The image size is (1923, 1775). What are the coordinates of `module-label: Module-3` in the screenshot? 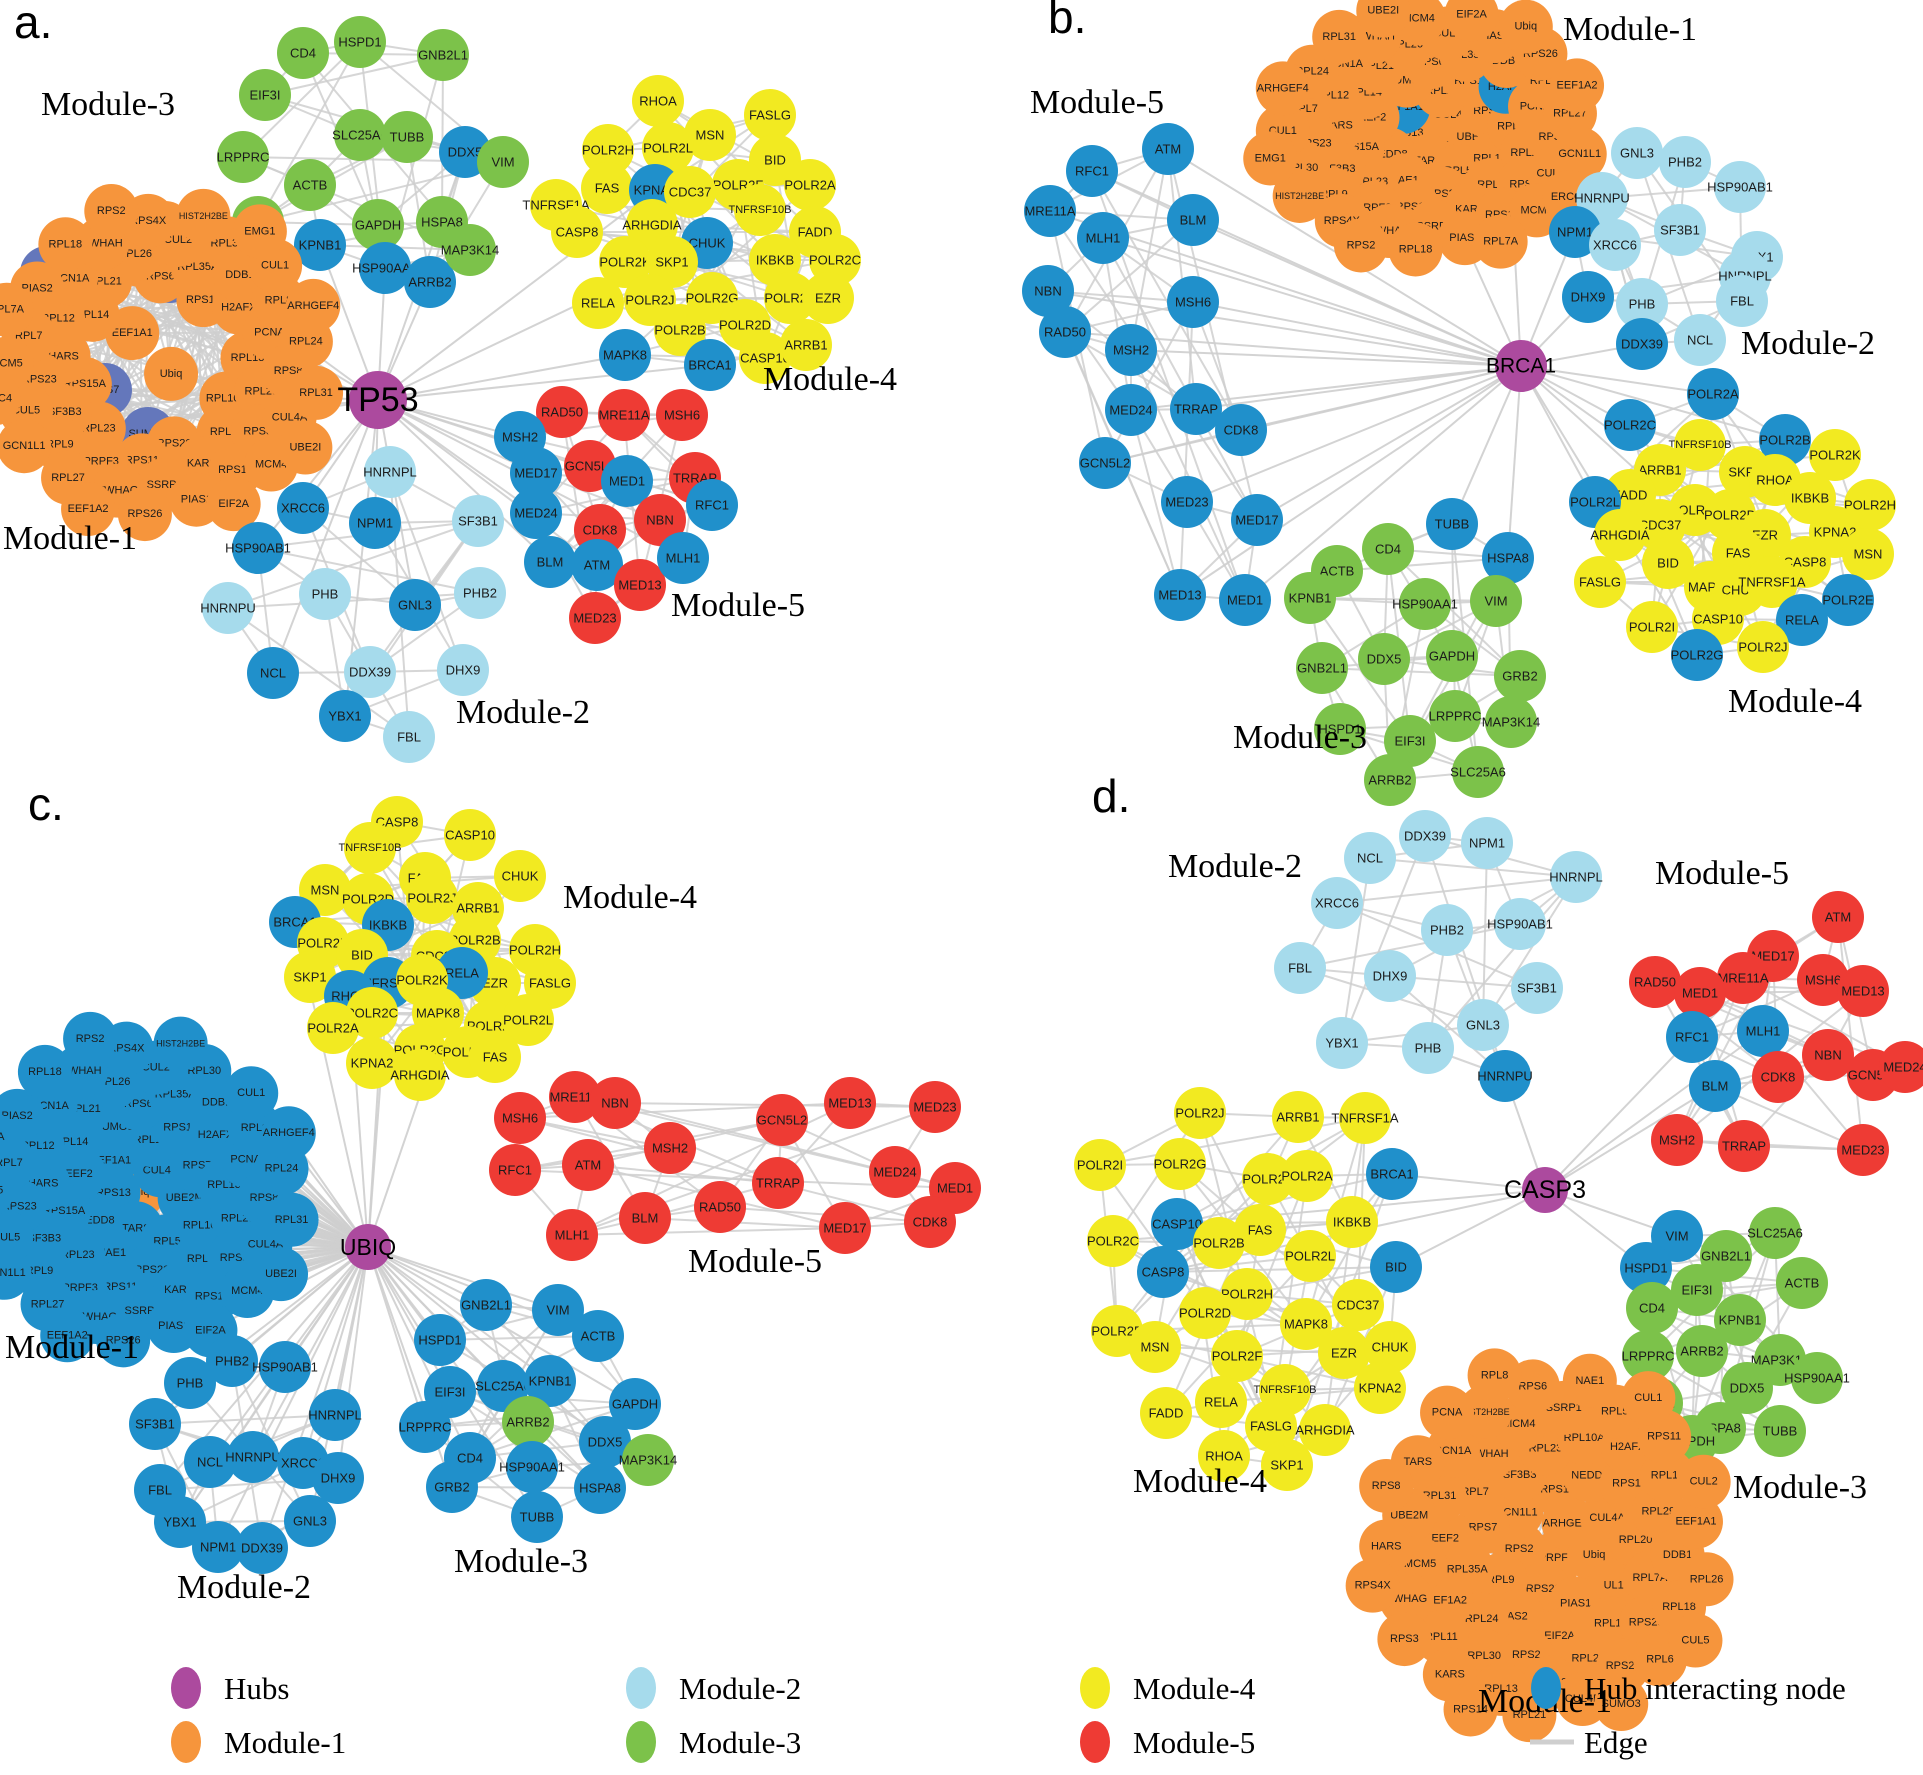 It's located at (108, 104).